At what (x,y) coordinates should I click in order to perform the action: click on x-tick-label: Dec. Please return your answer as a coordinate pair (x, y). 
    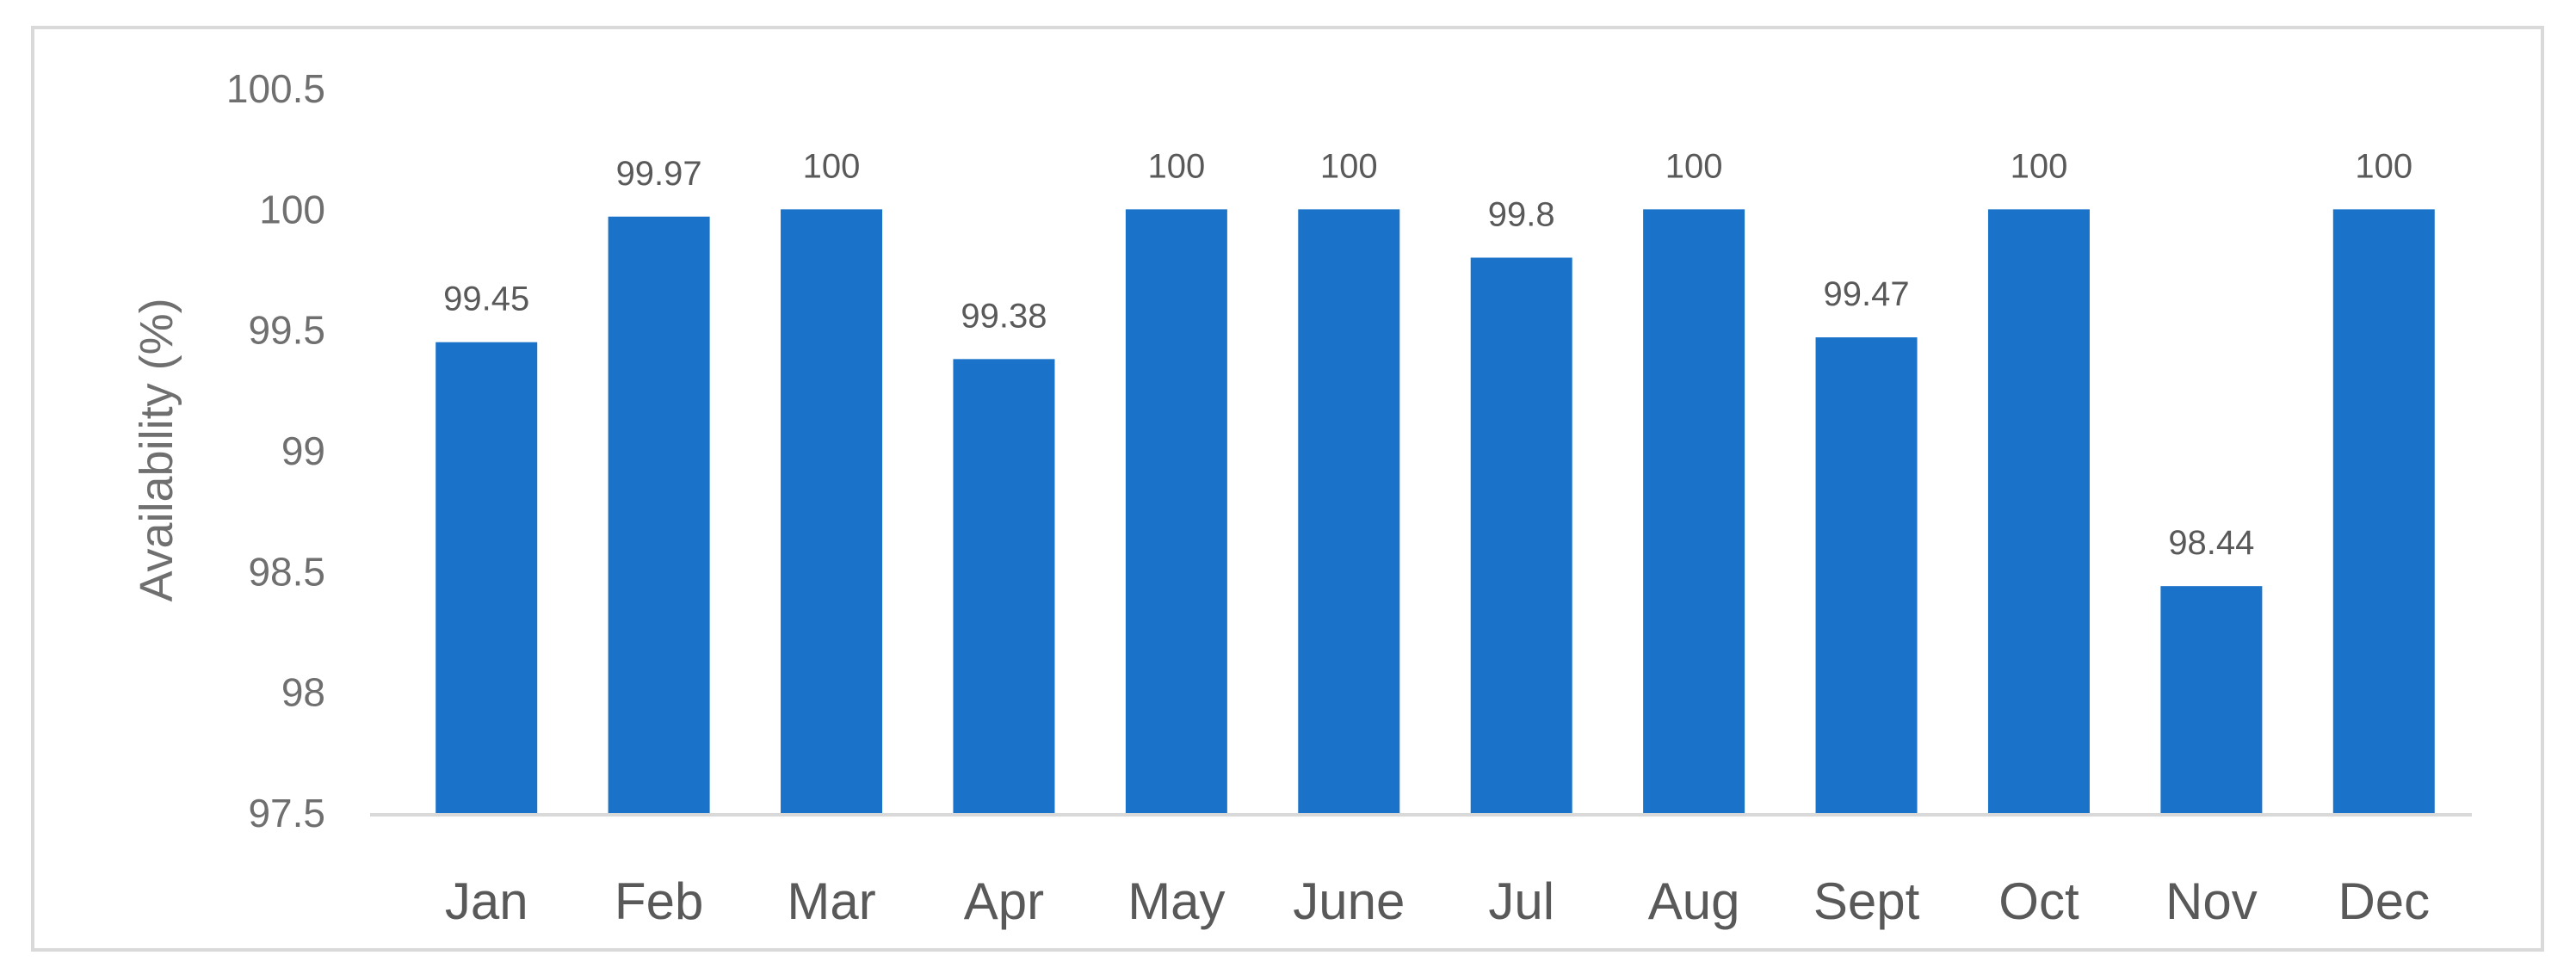
    Looking at the image, I should click on (2384, 901).